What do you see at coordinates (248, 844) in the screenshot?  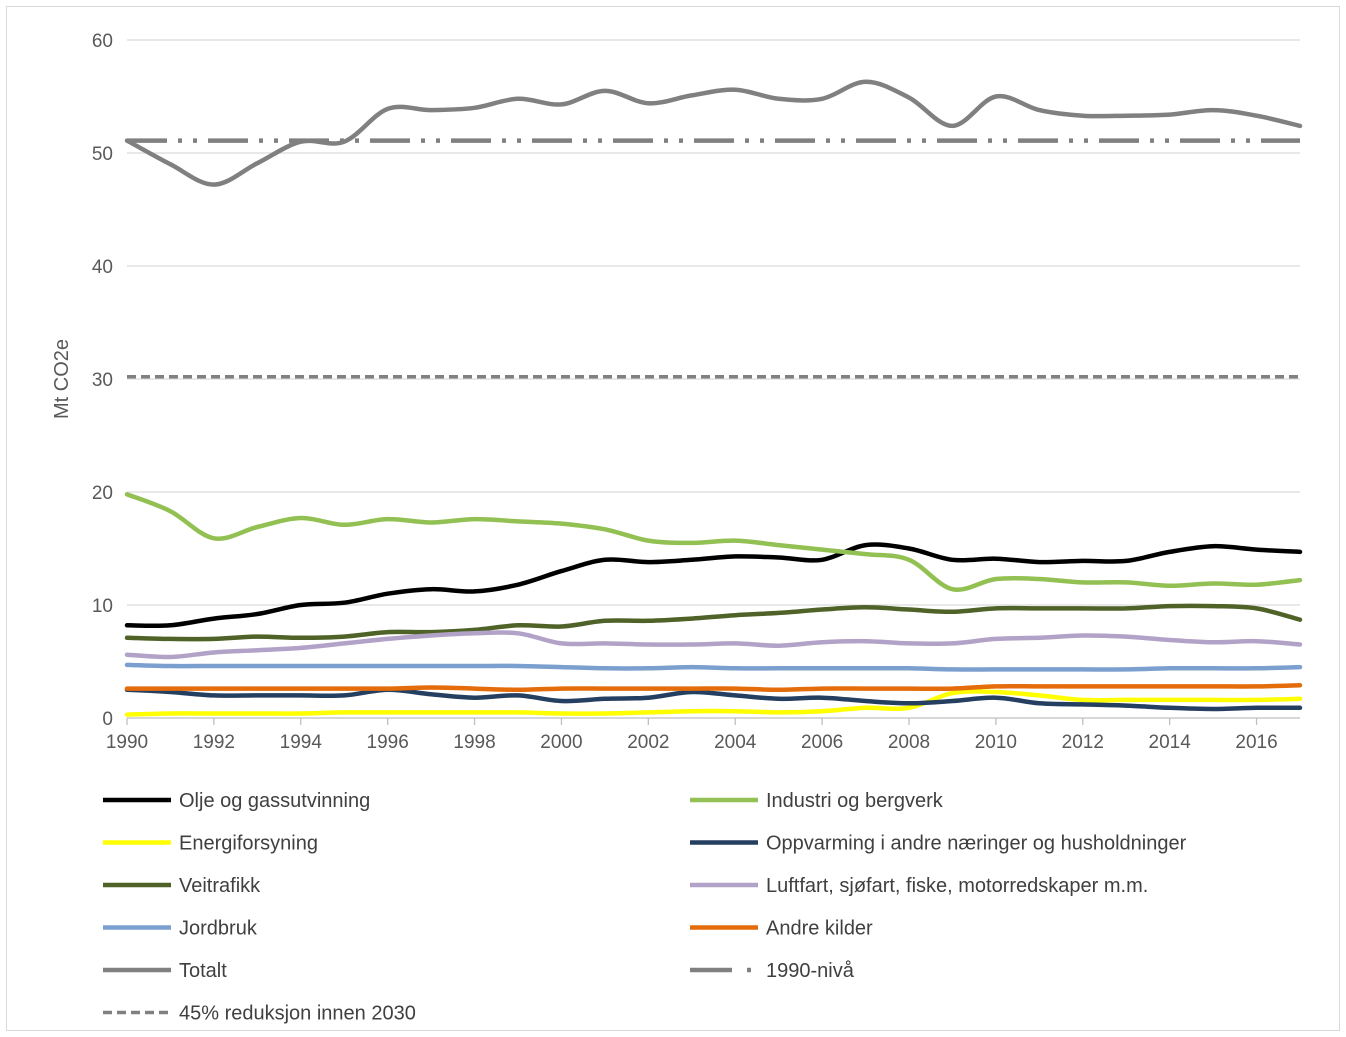 I see `legend-label: Energiforsyning` at bounding box center [248, 844].